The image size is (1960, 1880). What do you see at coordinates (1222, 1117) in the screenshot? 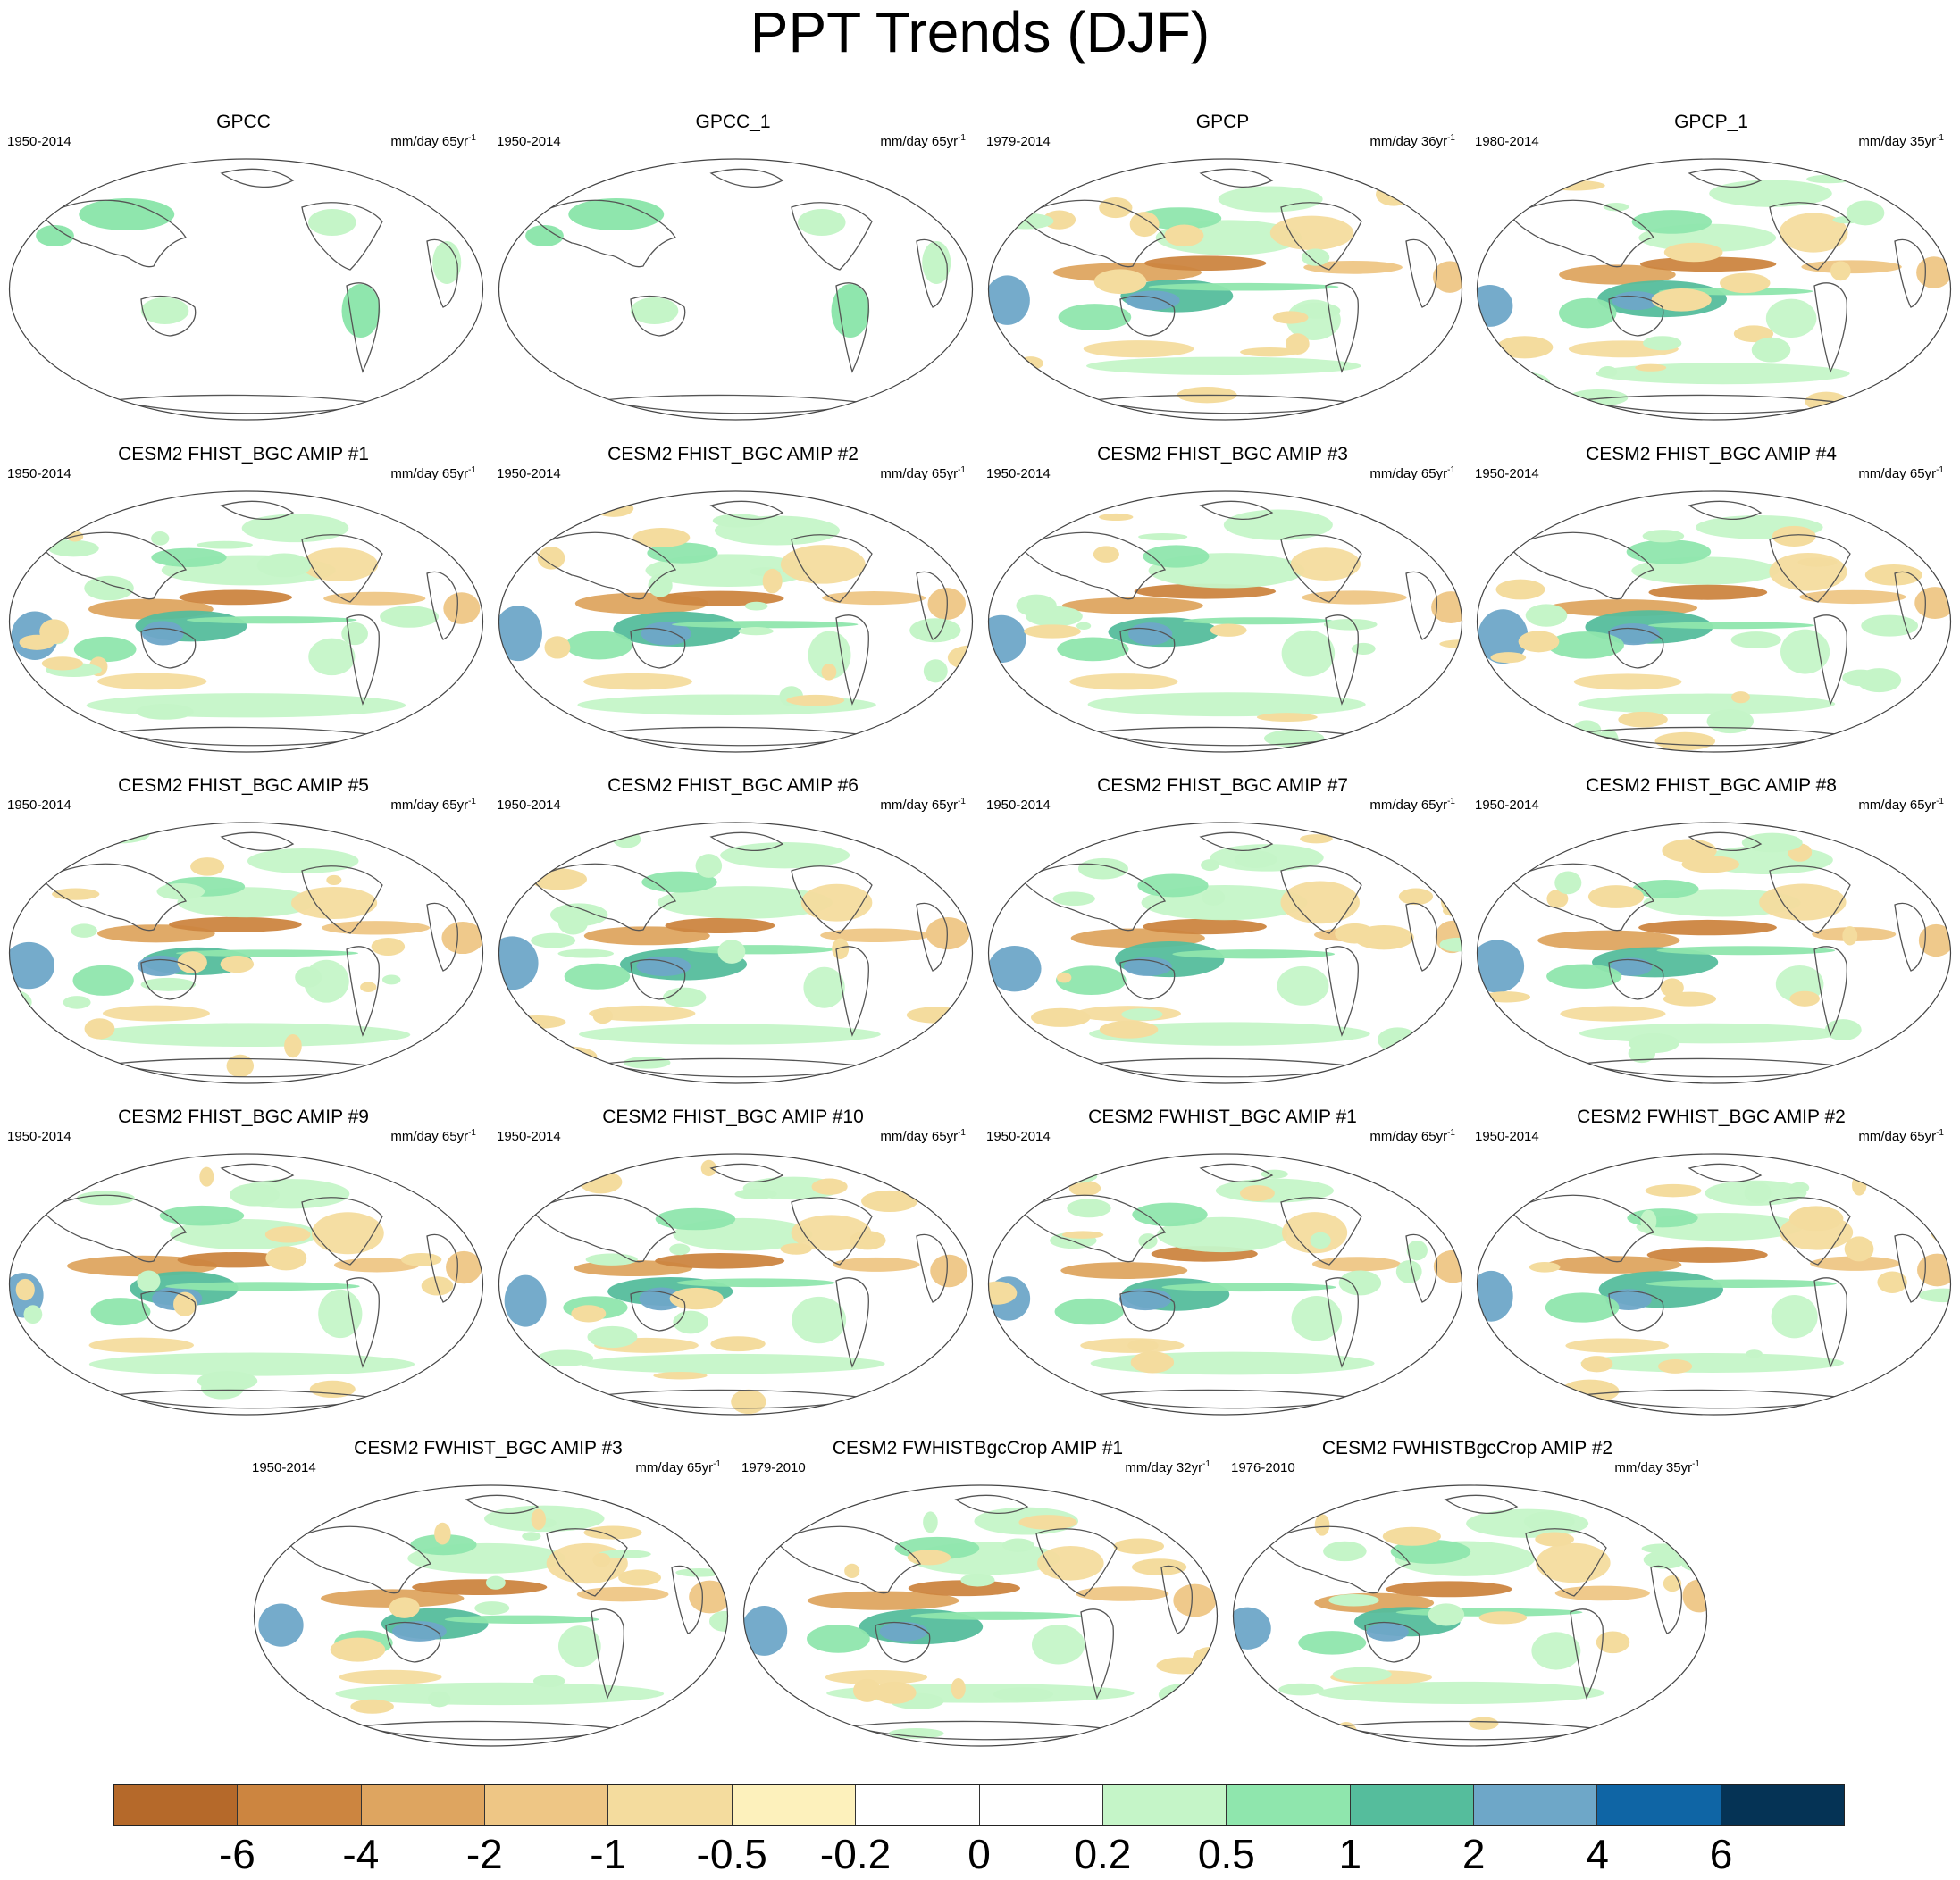
I see `panel-title: CESM2 FWHIST_BGC AMIP #1` at bounding box center [1222, 1117].